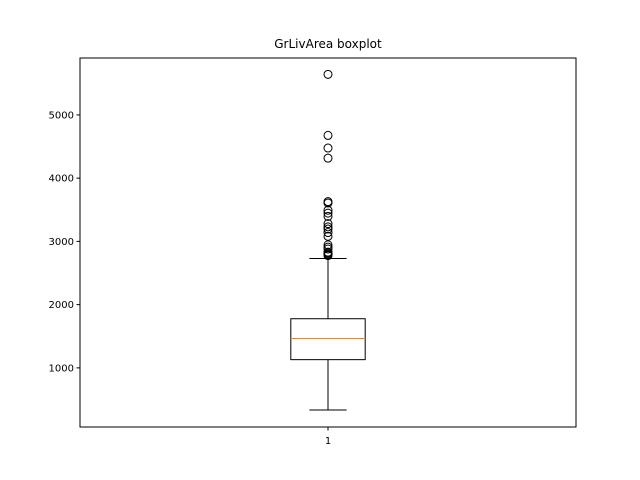 This screenshot has width=640, height=480. What do you see at coordinates (61, 115) in the screenshot?
I see `y-tick-label: 5000` at bounding box center [61, 115].